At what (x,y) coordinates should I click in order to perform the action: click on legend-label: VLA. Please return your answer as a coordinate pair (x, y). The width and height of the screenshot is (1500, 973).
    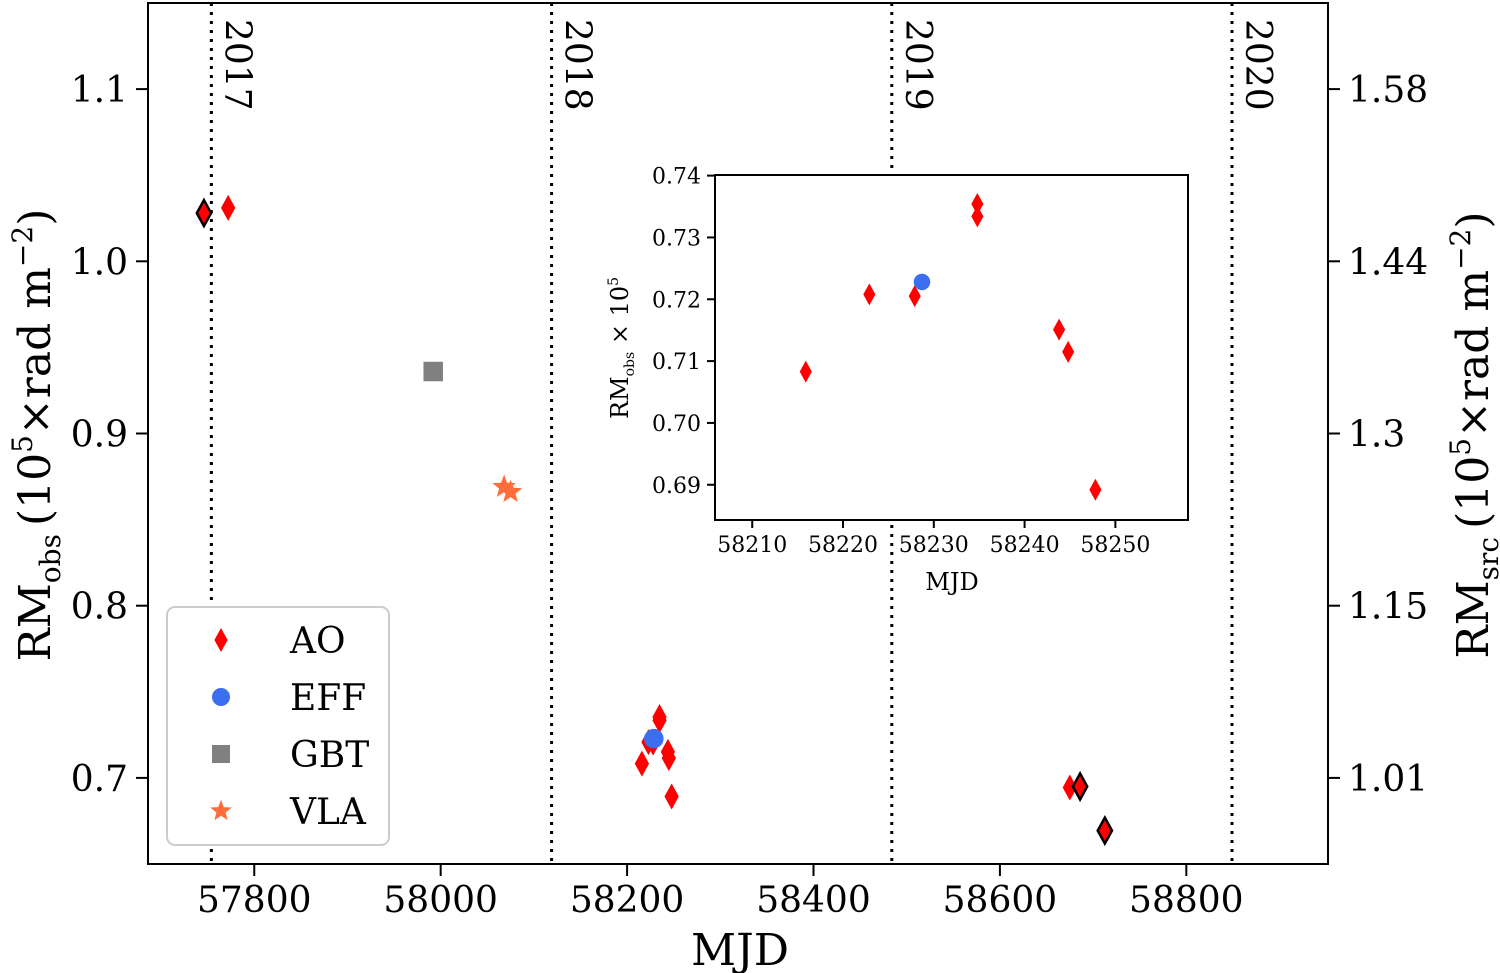
    Looking at the image, I should click on (328, 812).